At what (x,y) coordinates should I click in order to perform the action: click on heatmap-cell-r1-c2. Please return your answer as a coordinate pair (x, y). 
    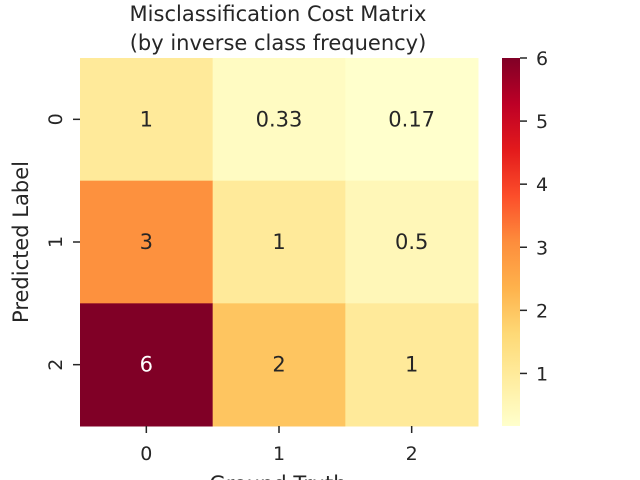
    Looking at the image, I should click on (412, 242).